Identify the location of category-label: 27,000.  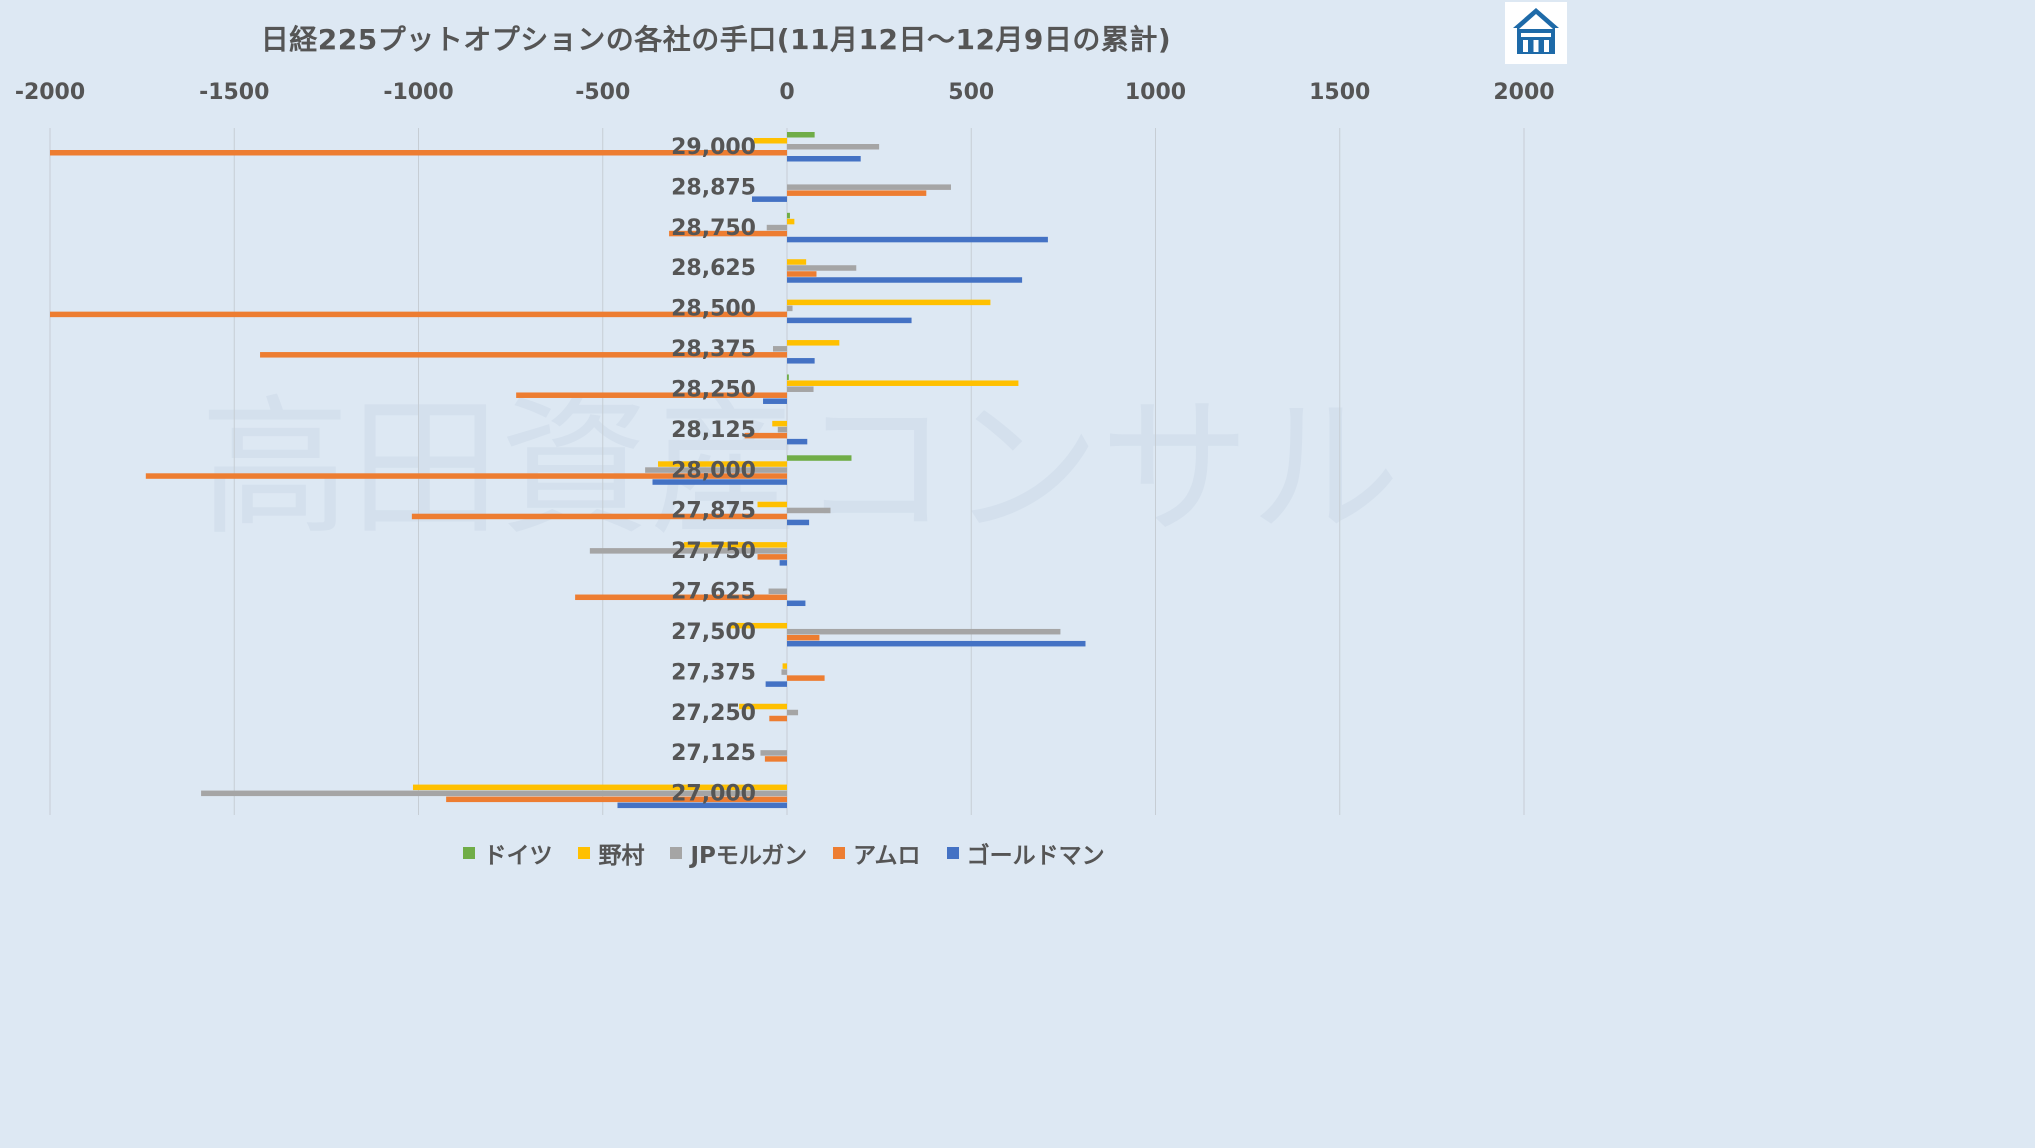
(713, 794).